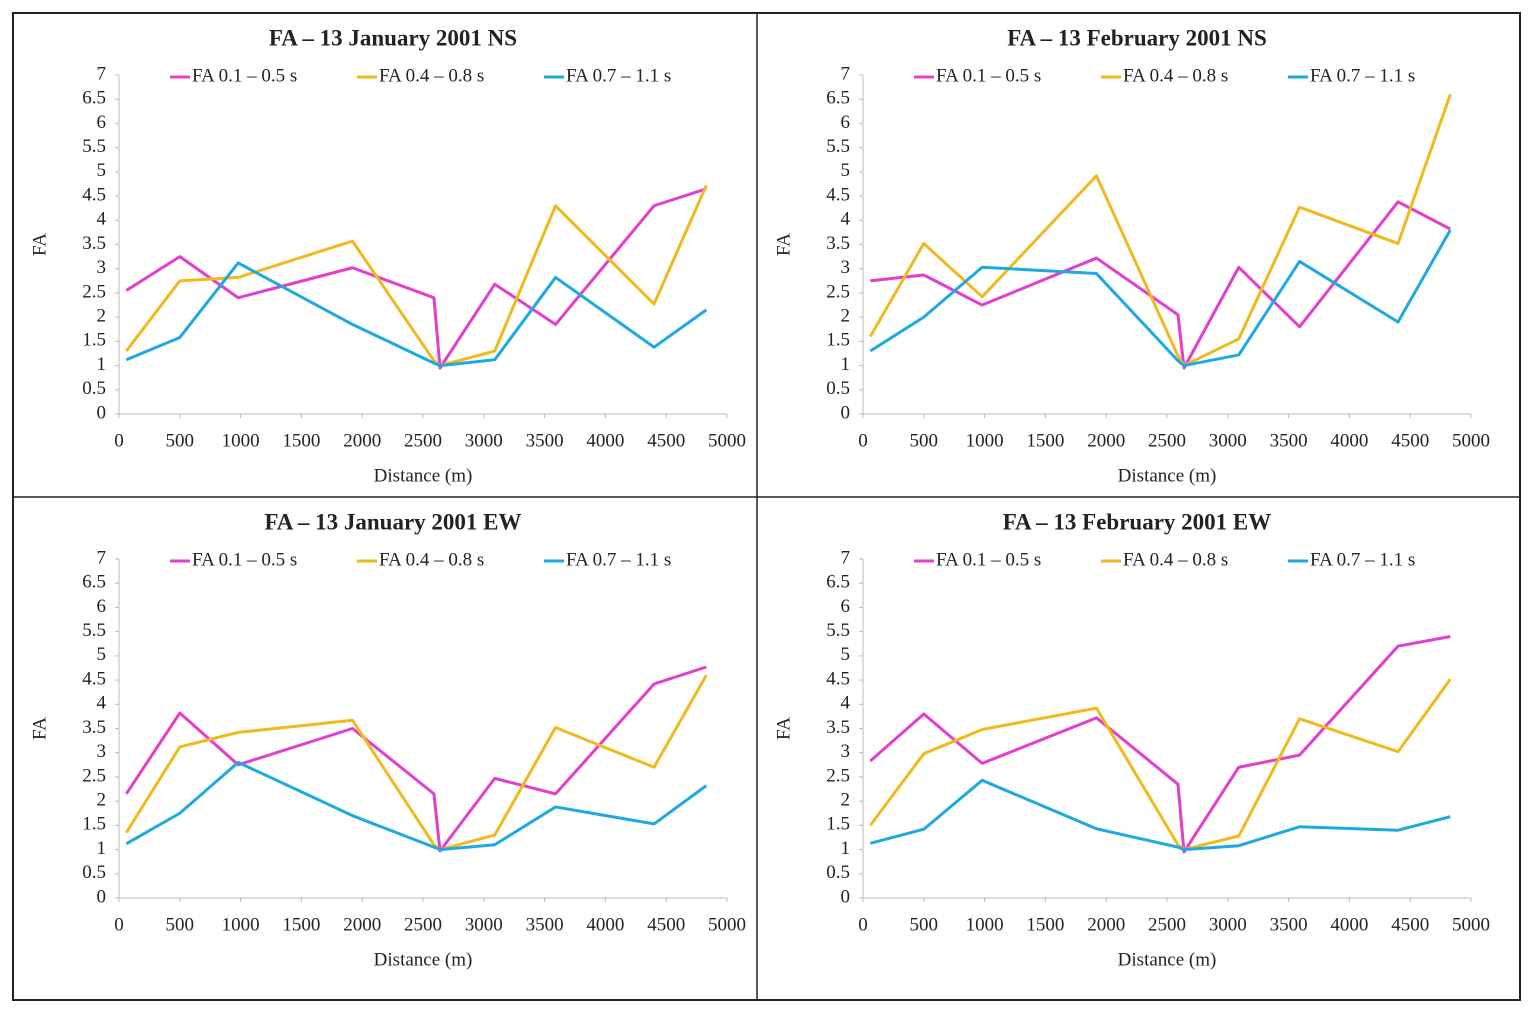  Describe the element at coordinates (102, 219) in the screenshot. I see `y-tick-label: 4` at that location.